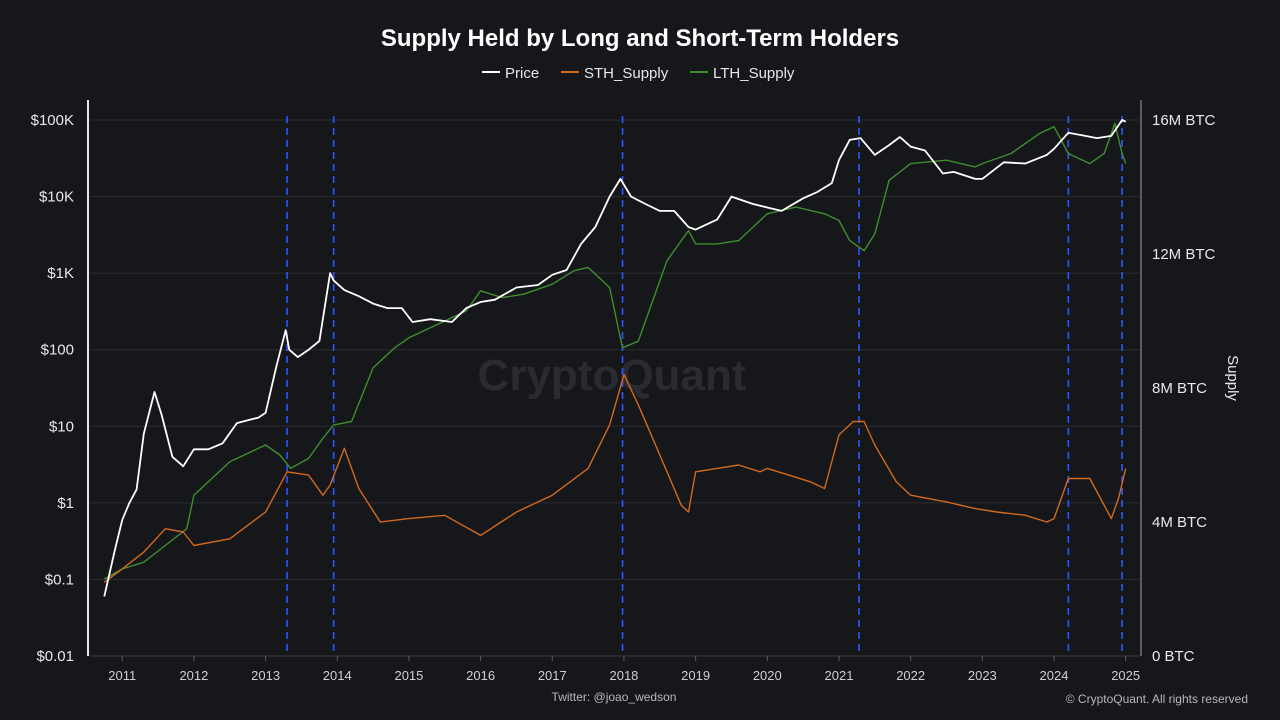 The height and width of the screenshot is (720, 1280). What do you see at coordinates (1184, 254) in the screenshot?
I see `y-right-tick-label: 12M BTC` at bounding box center [1184, 254].